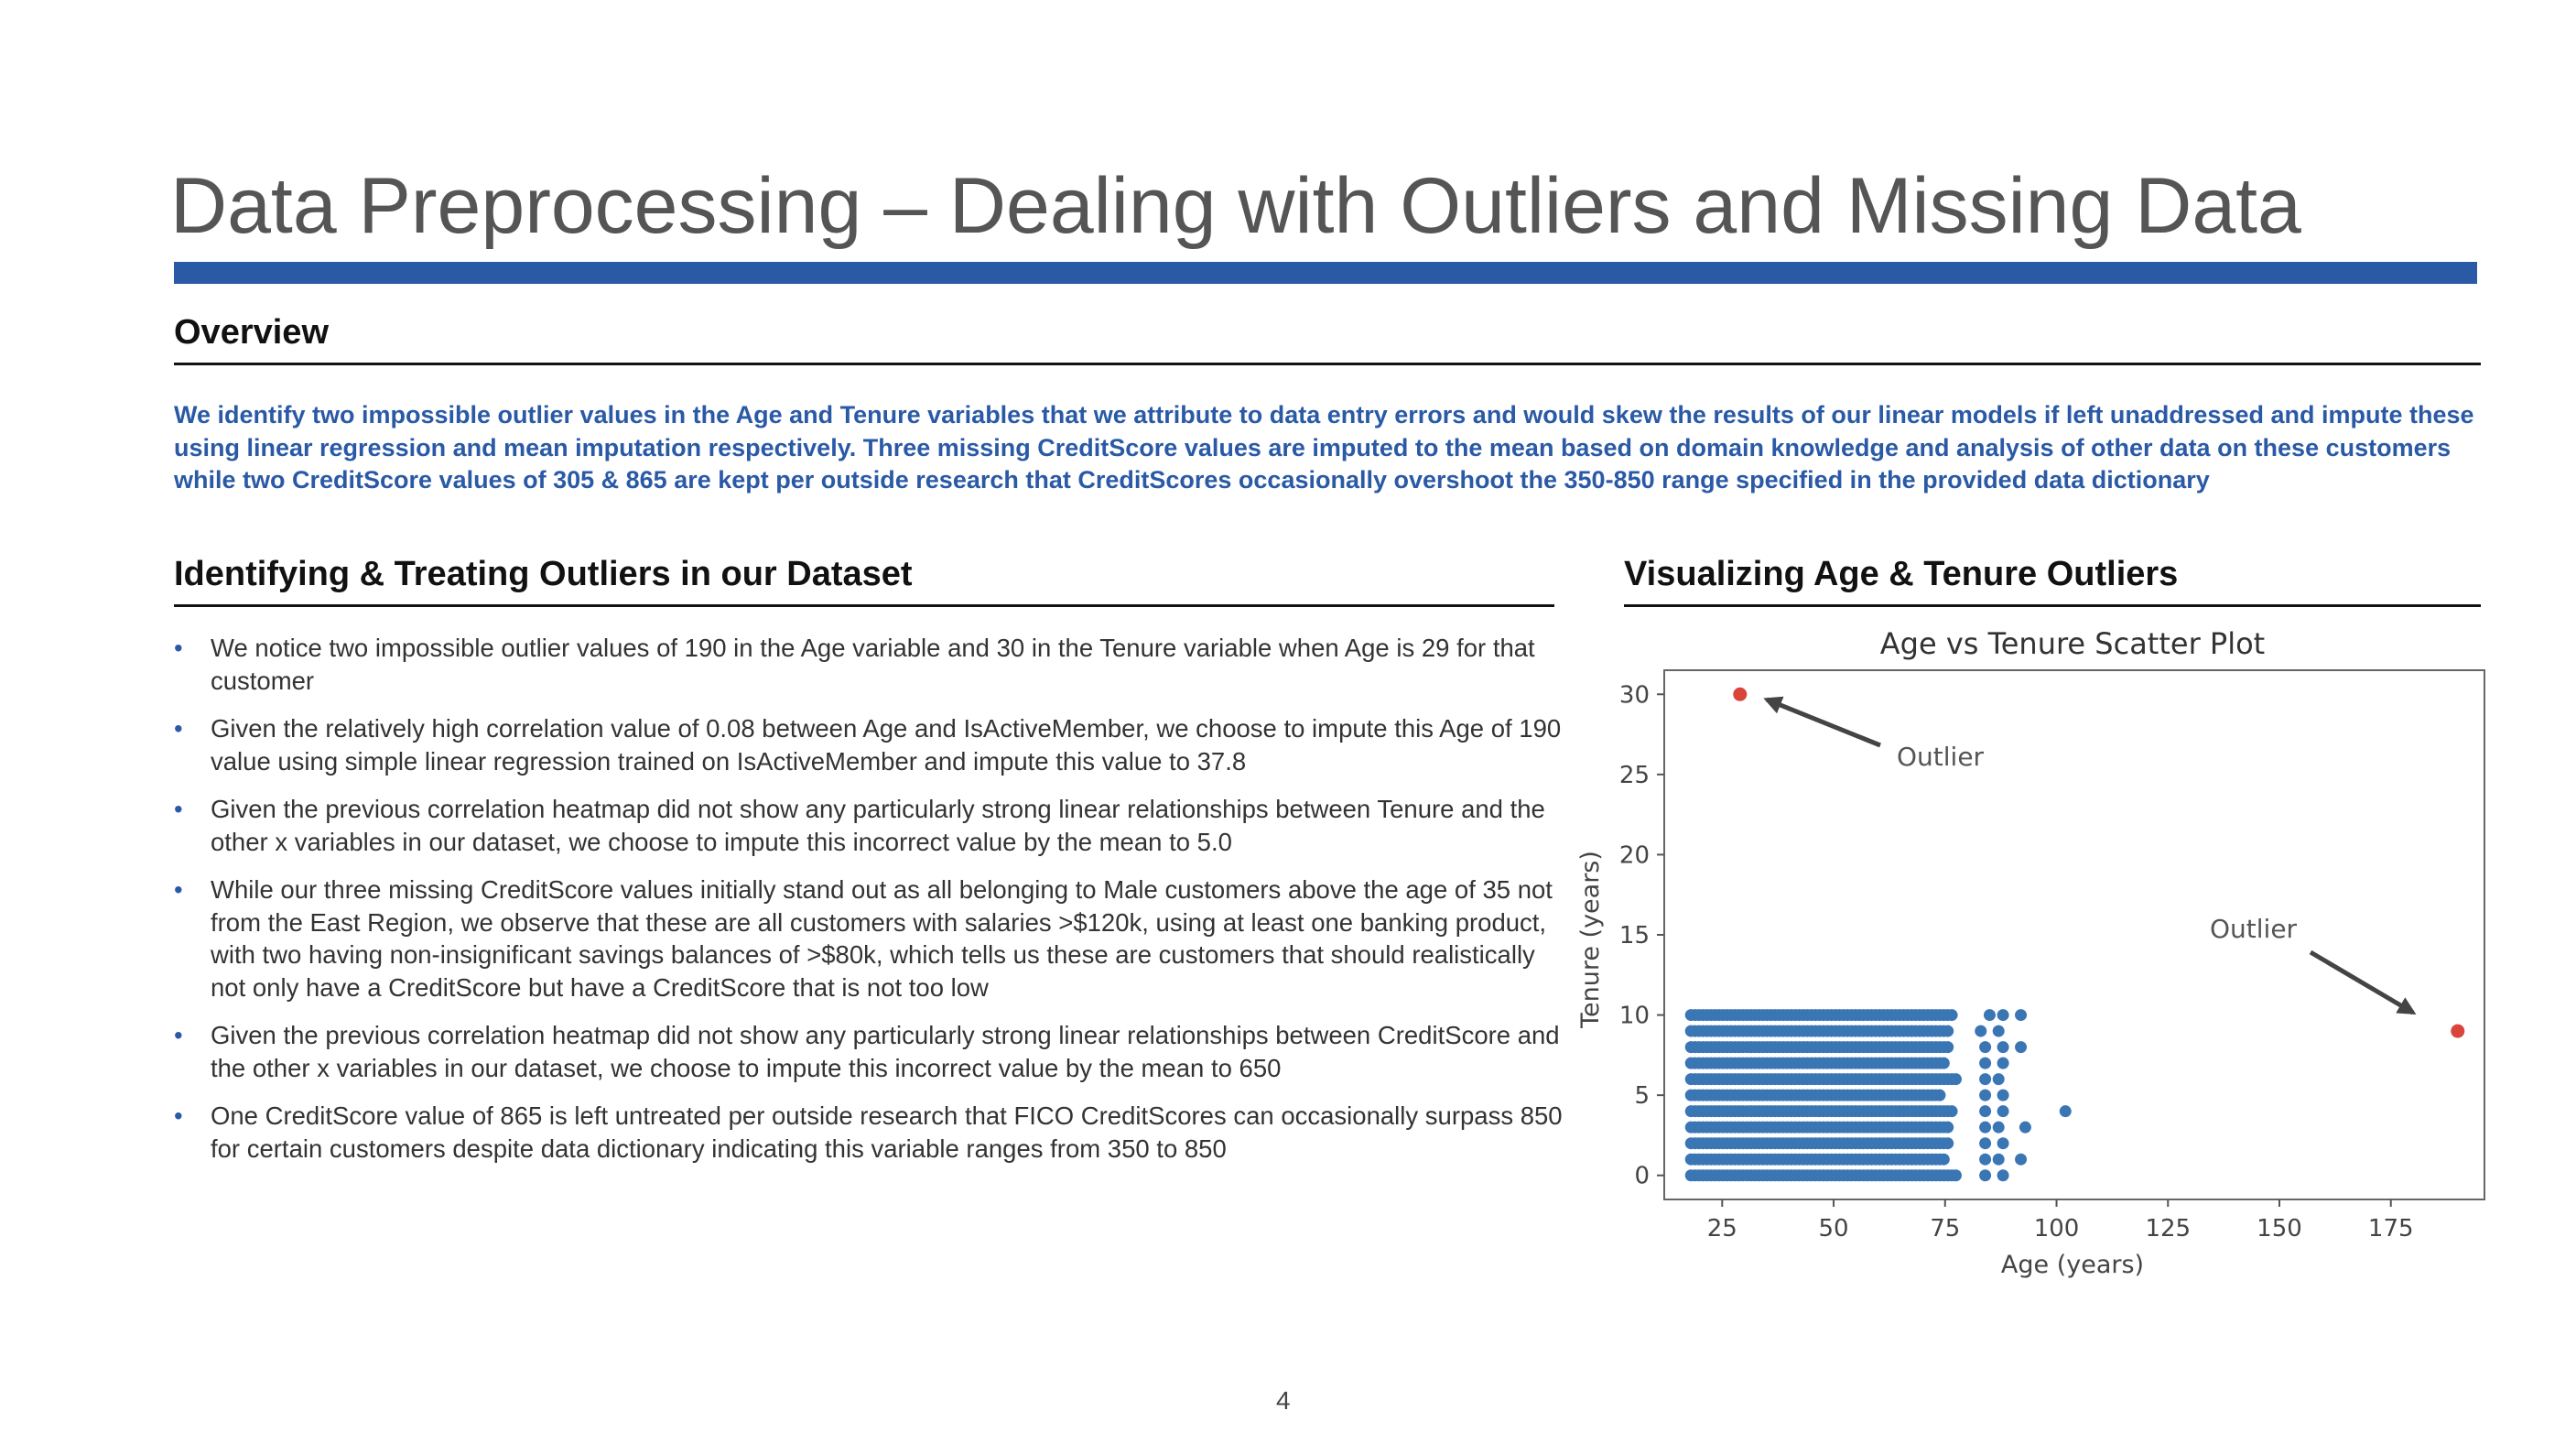 Image resolution: width=2576 pixels, height=1443 pixels. Describe the element at coordinates (1945, 1228) in the screenshot. I see `x-tick-label: 75` at that location.